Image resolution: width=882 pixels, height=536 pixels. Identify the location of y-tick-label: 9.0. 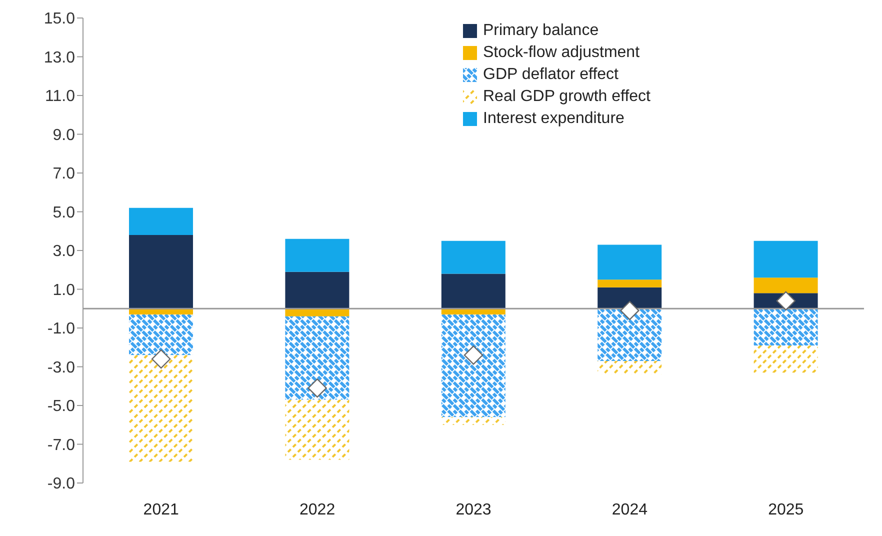
(64, 135).